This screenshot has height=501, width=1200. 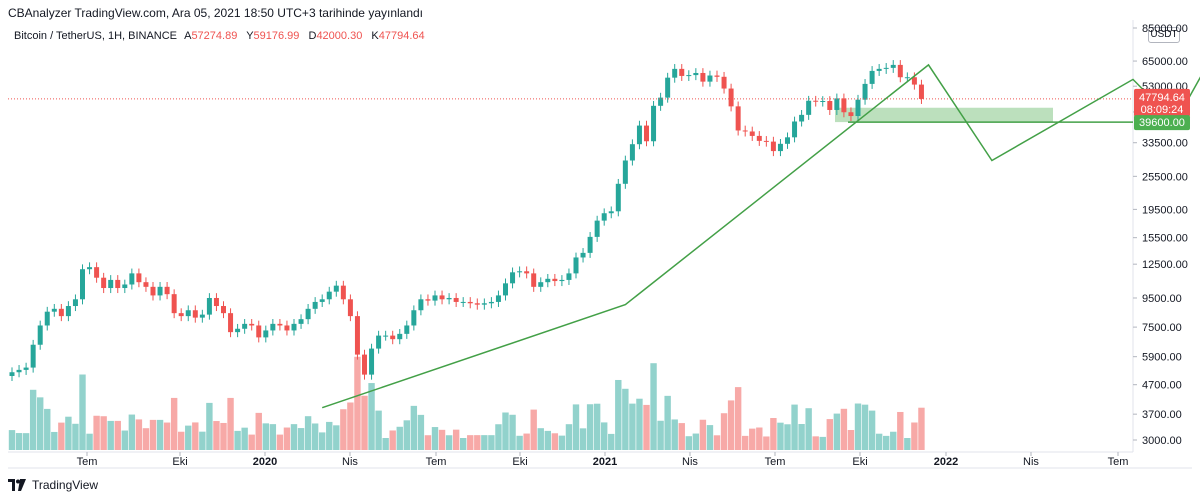 I want to click on price-tick-label: 5900.00, so click(x=1162, y=358).